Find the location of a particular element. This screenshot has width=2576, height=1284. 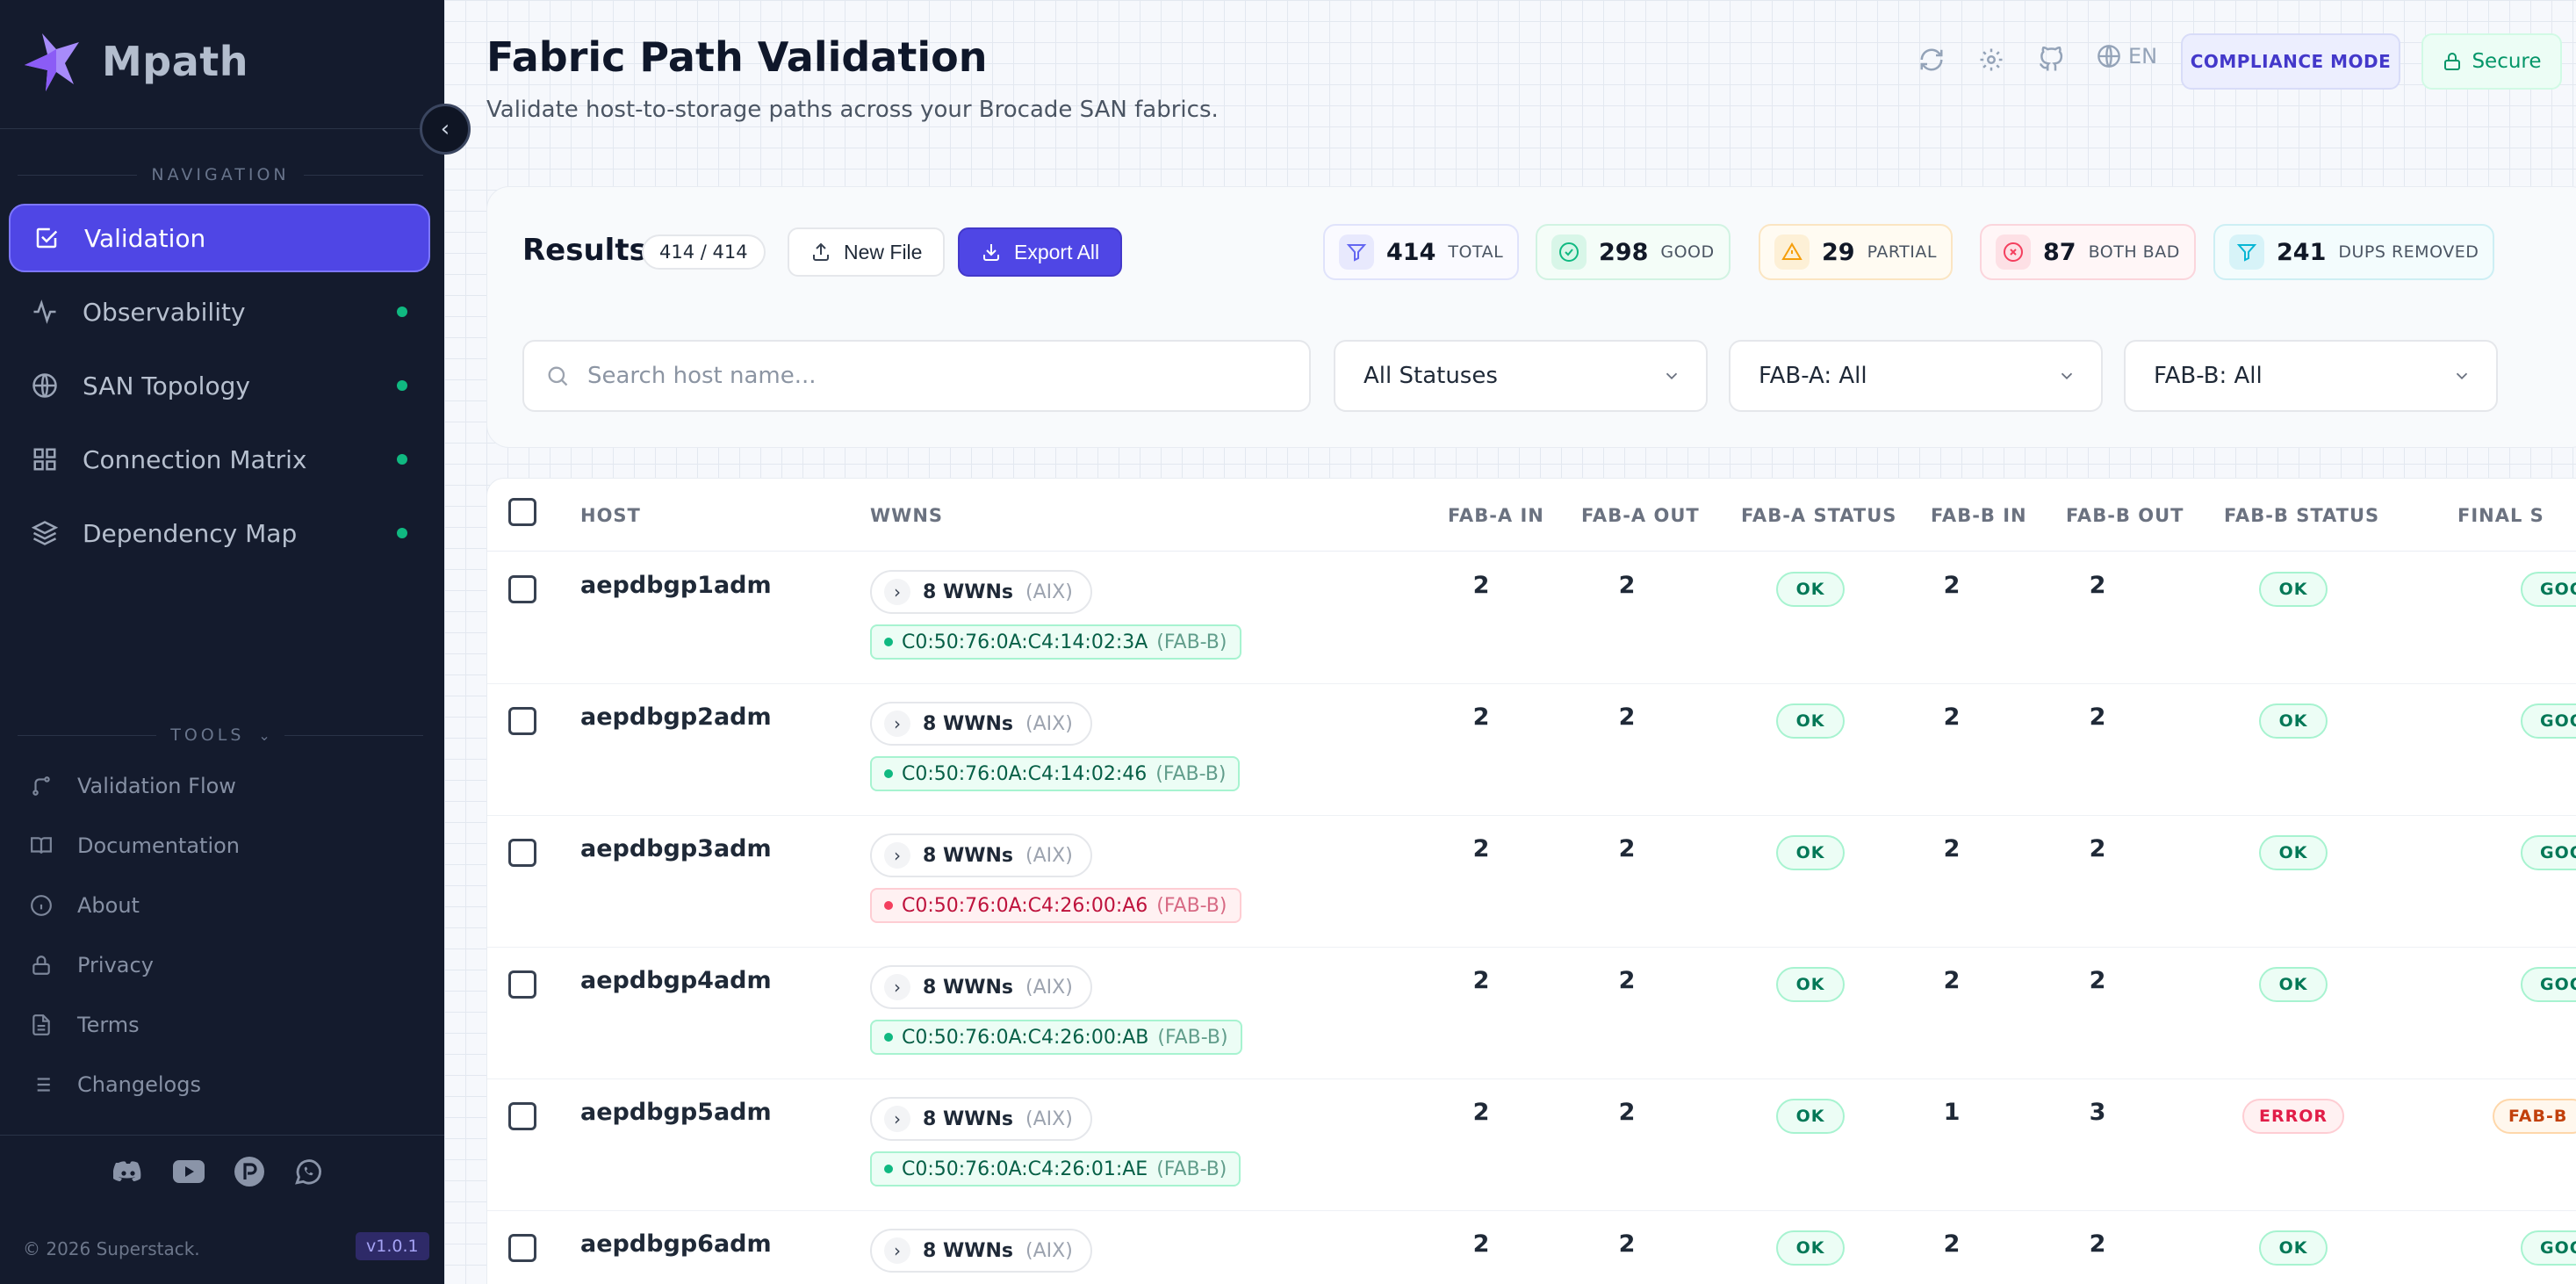

discord-icon is located at coordinates (128, 1171).